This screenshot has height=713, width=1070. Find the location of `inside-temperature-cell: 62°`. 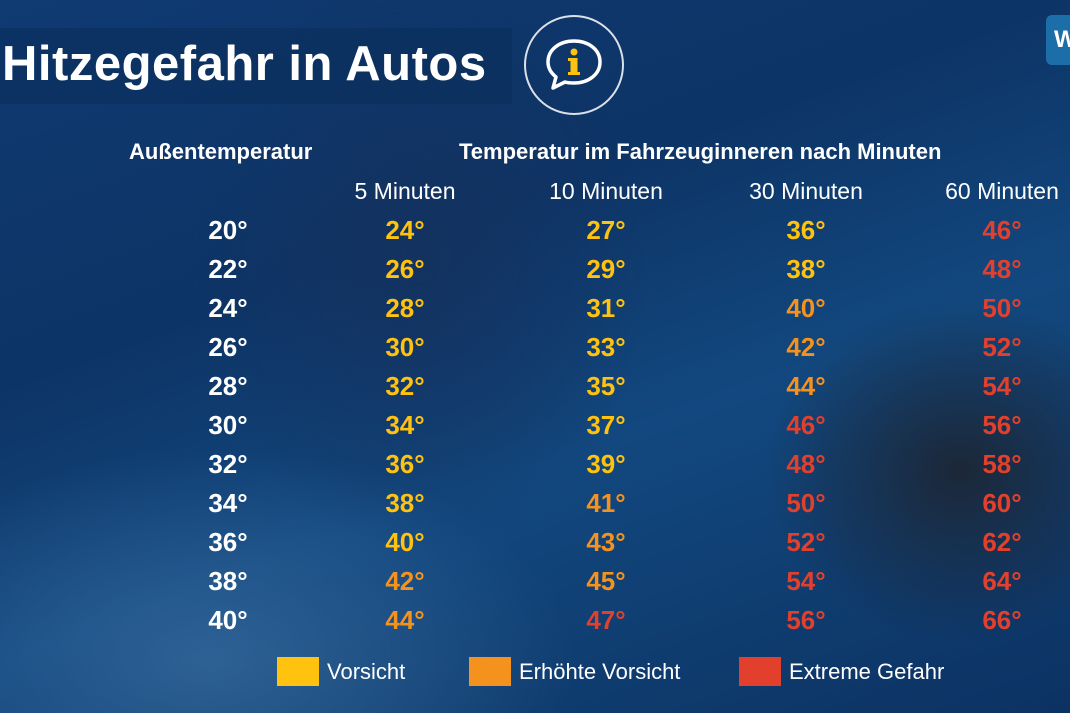

inside-temperature-cell: 62° is located at coordinates (1002, 542).